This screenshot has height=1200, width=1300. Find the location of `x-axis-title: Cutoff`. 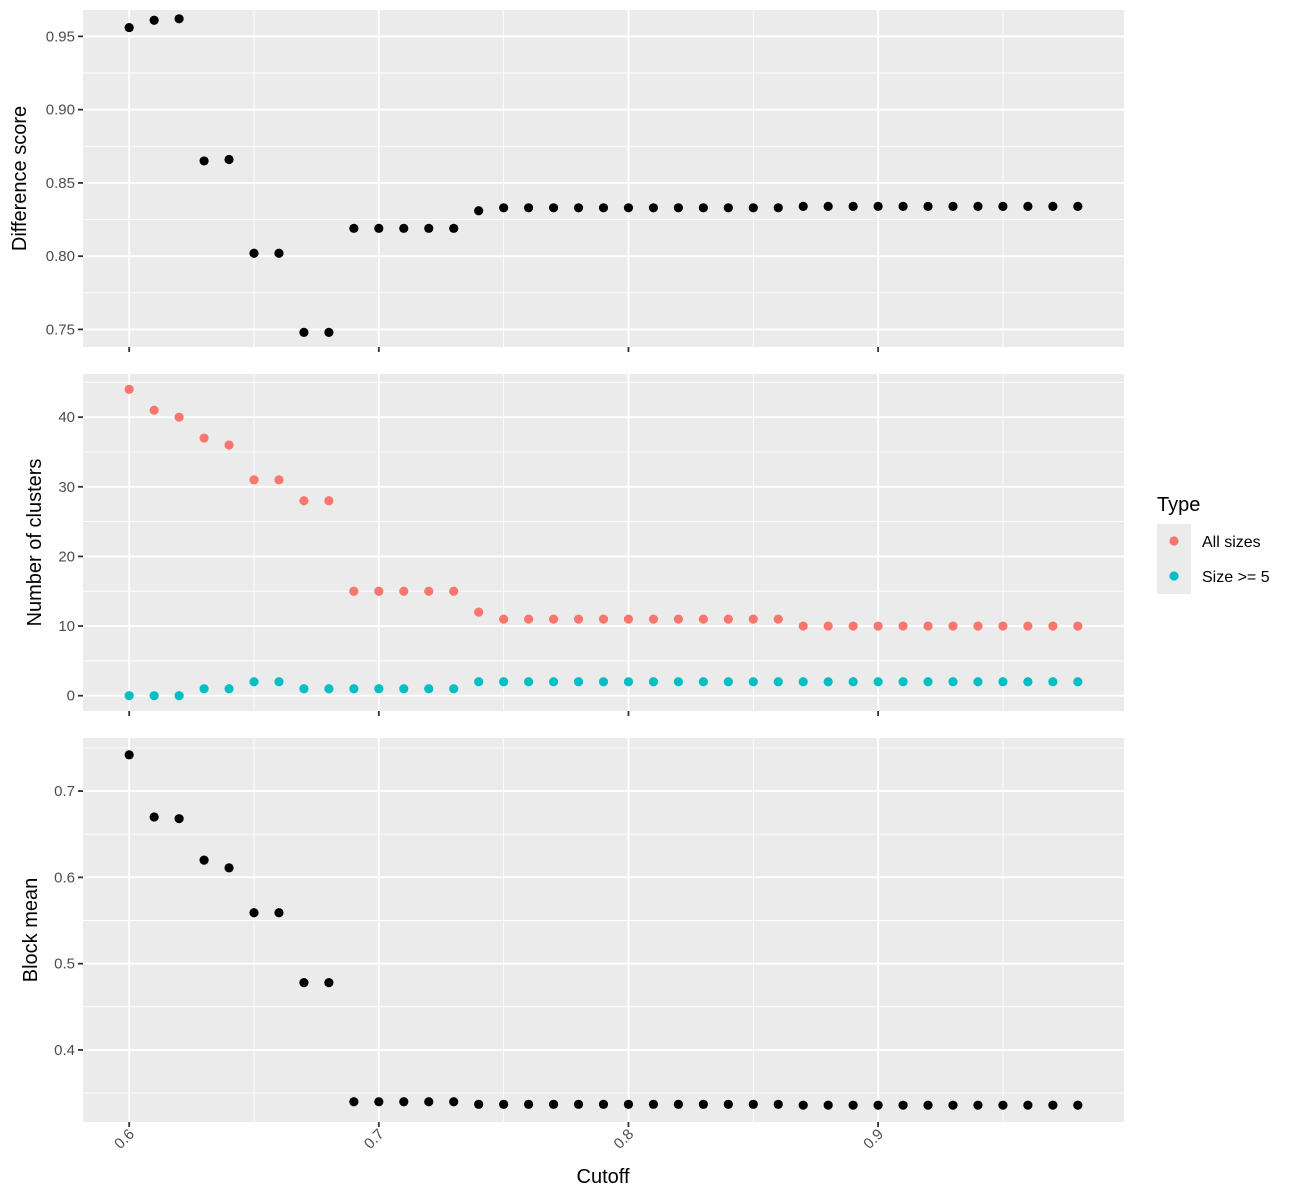

x-axis-title: Cutoff is located at coordinates (603, 1177).